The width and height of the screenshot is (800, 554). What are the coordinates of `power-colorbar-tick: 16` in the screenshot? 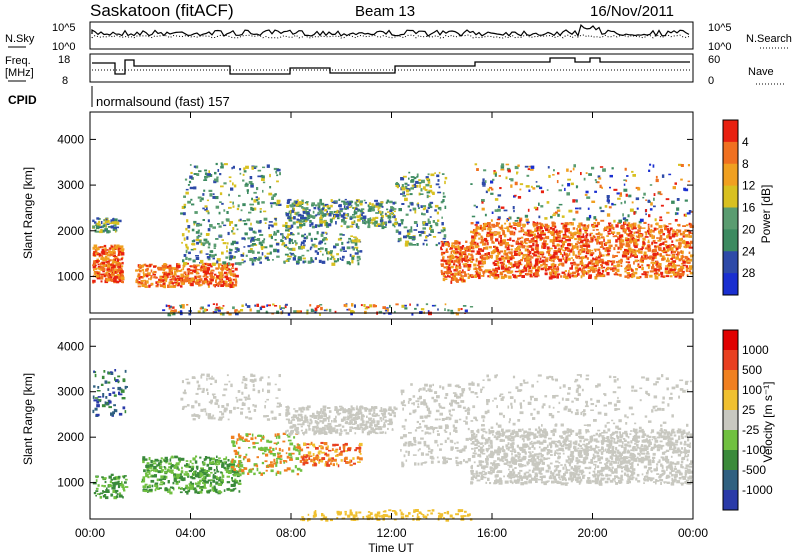 It's located at (749, 208).